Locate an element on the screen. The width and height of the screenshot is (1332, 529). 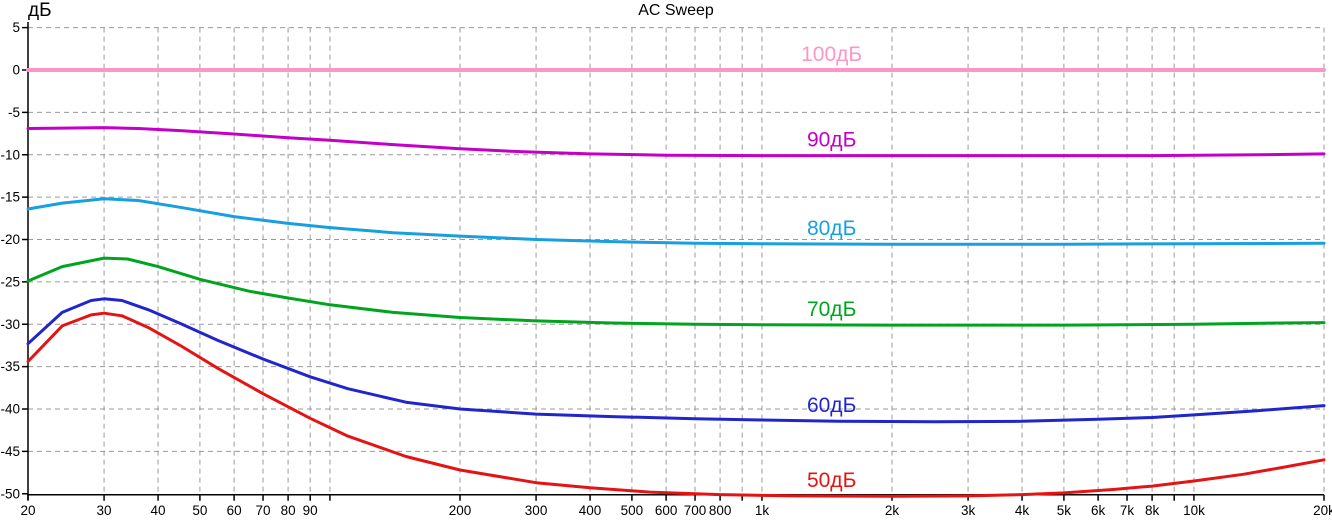
x-tick-label: 300 is located at coordinates (536, 510).